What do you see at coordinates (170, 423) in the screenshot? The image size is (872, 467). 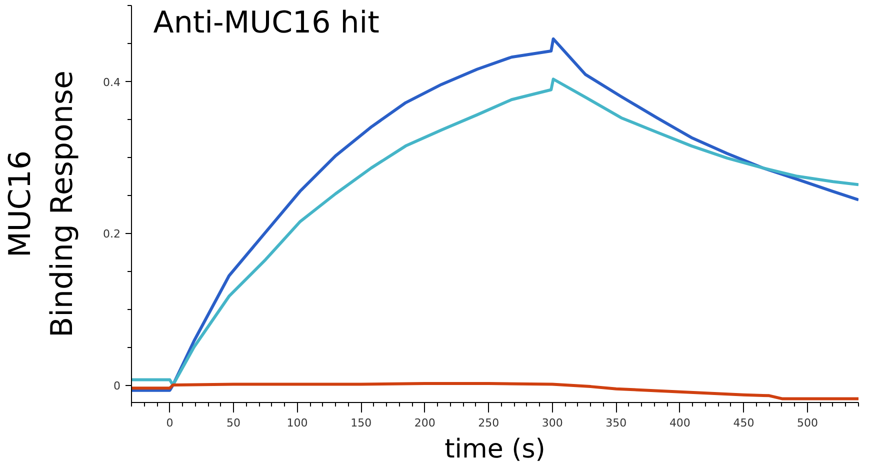 I see `x-tick-label: 0` at bounding box center [170, 423].